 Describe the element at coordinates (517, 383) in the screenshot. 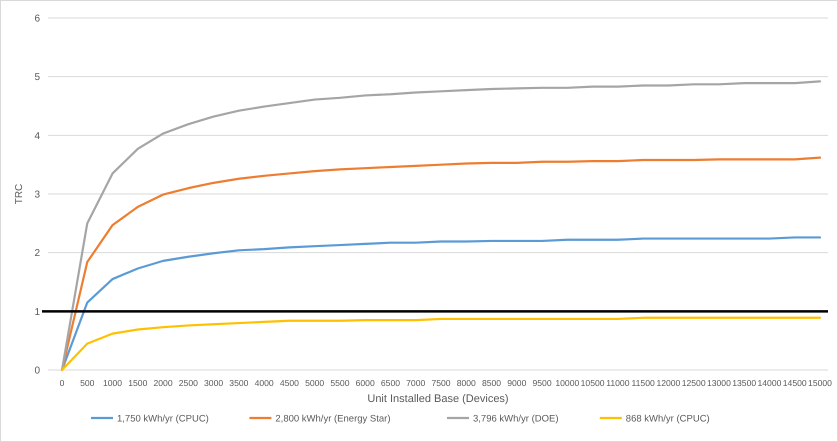

I see `x-tick-label: 9000` at that location.